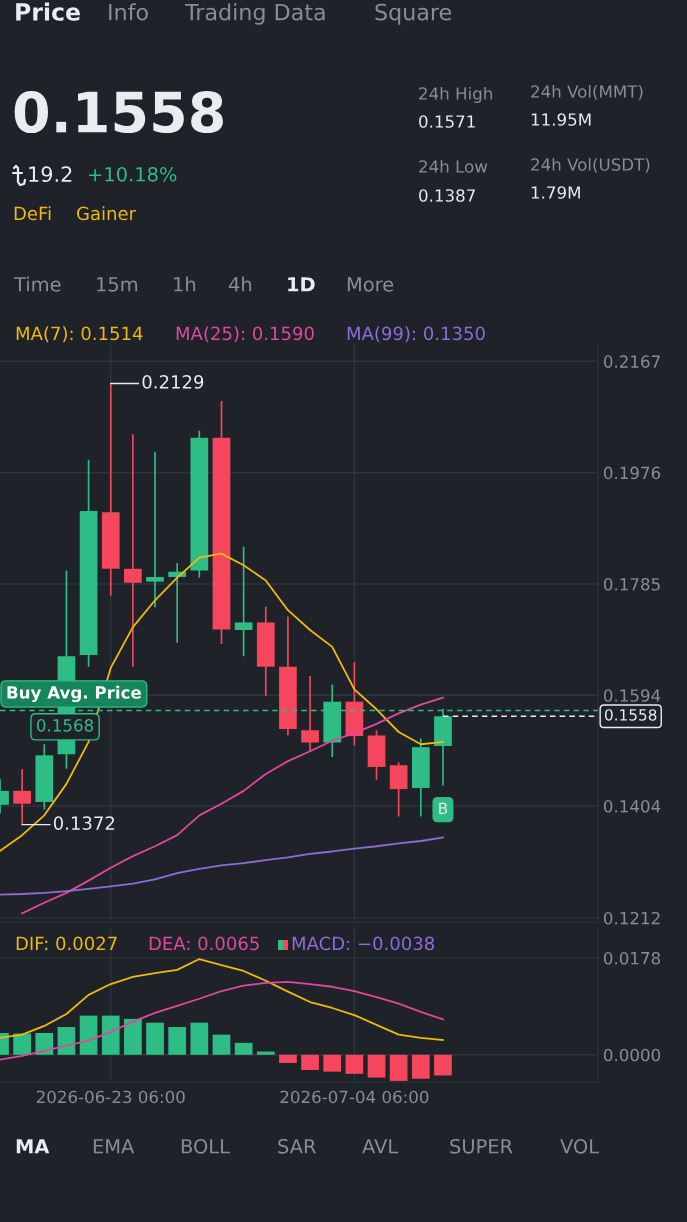 The image size is (687, 1222). What do you see at coordinates (632, 1055) in the screenshot?
I see `y-tick-label: 0.0000` at bounding box center [632, 1055].